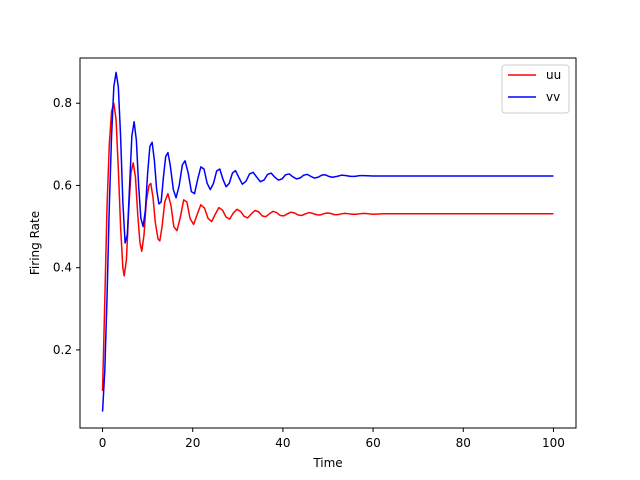  I want to click on legend-box, so click(535, 89).